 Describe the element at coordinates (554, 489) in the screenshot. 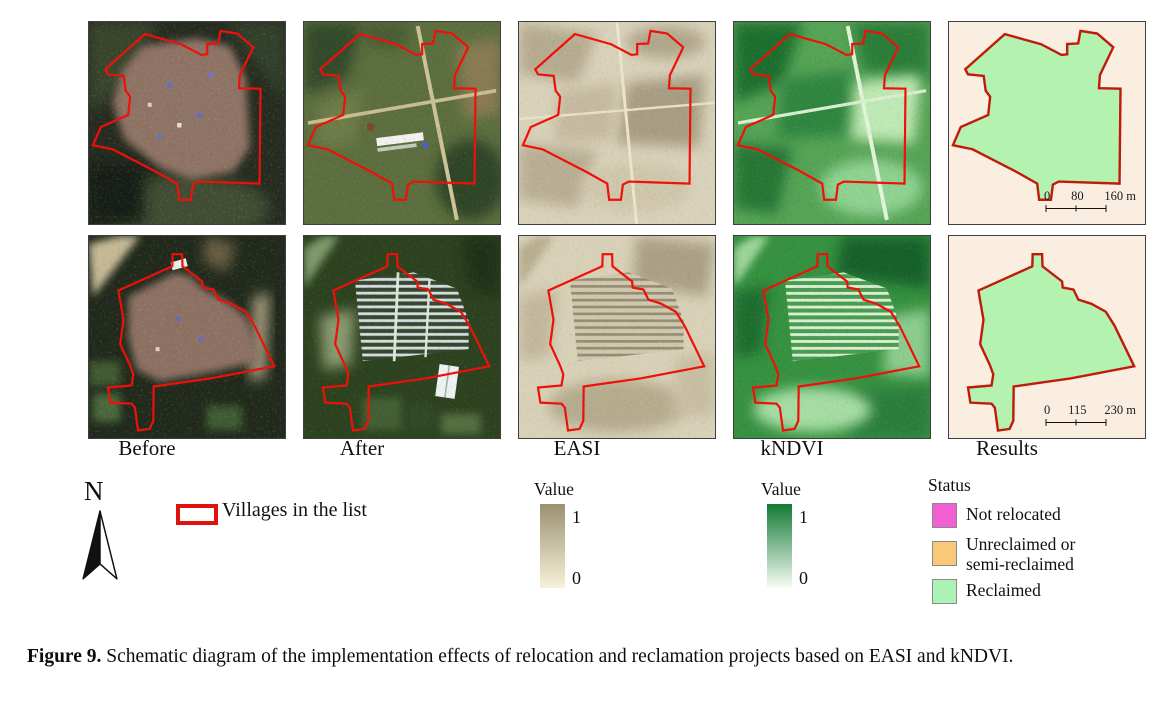

I see `easi-colorbar-title: Value` at that location.